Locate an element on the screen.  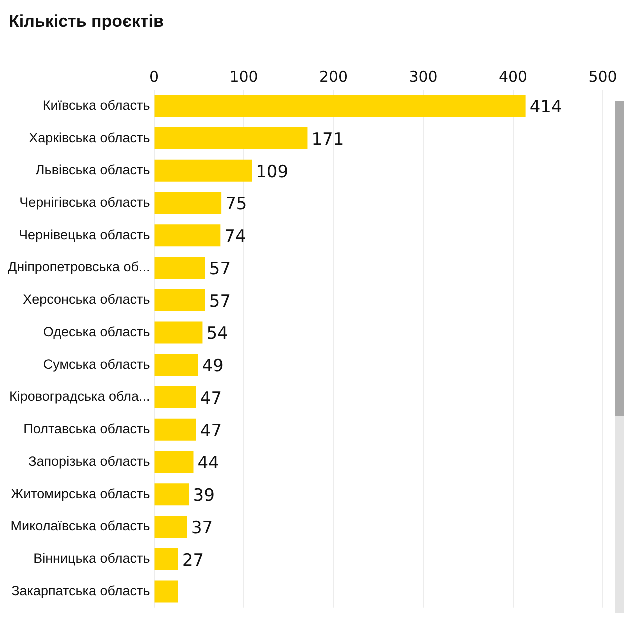
data-label: 74 is located at coordinates (235, 237).